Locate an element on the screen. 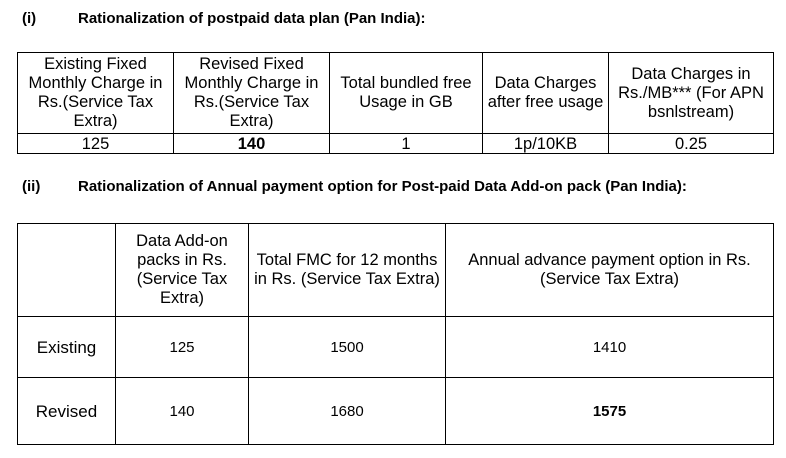  cell-charges-after-free: 1p/10KB is located at coordinates (545, 143).